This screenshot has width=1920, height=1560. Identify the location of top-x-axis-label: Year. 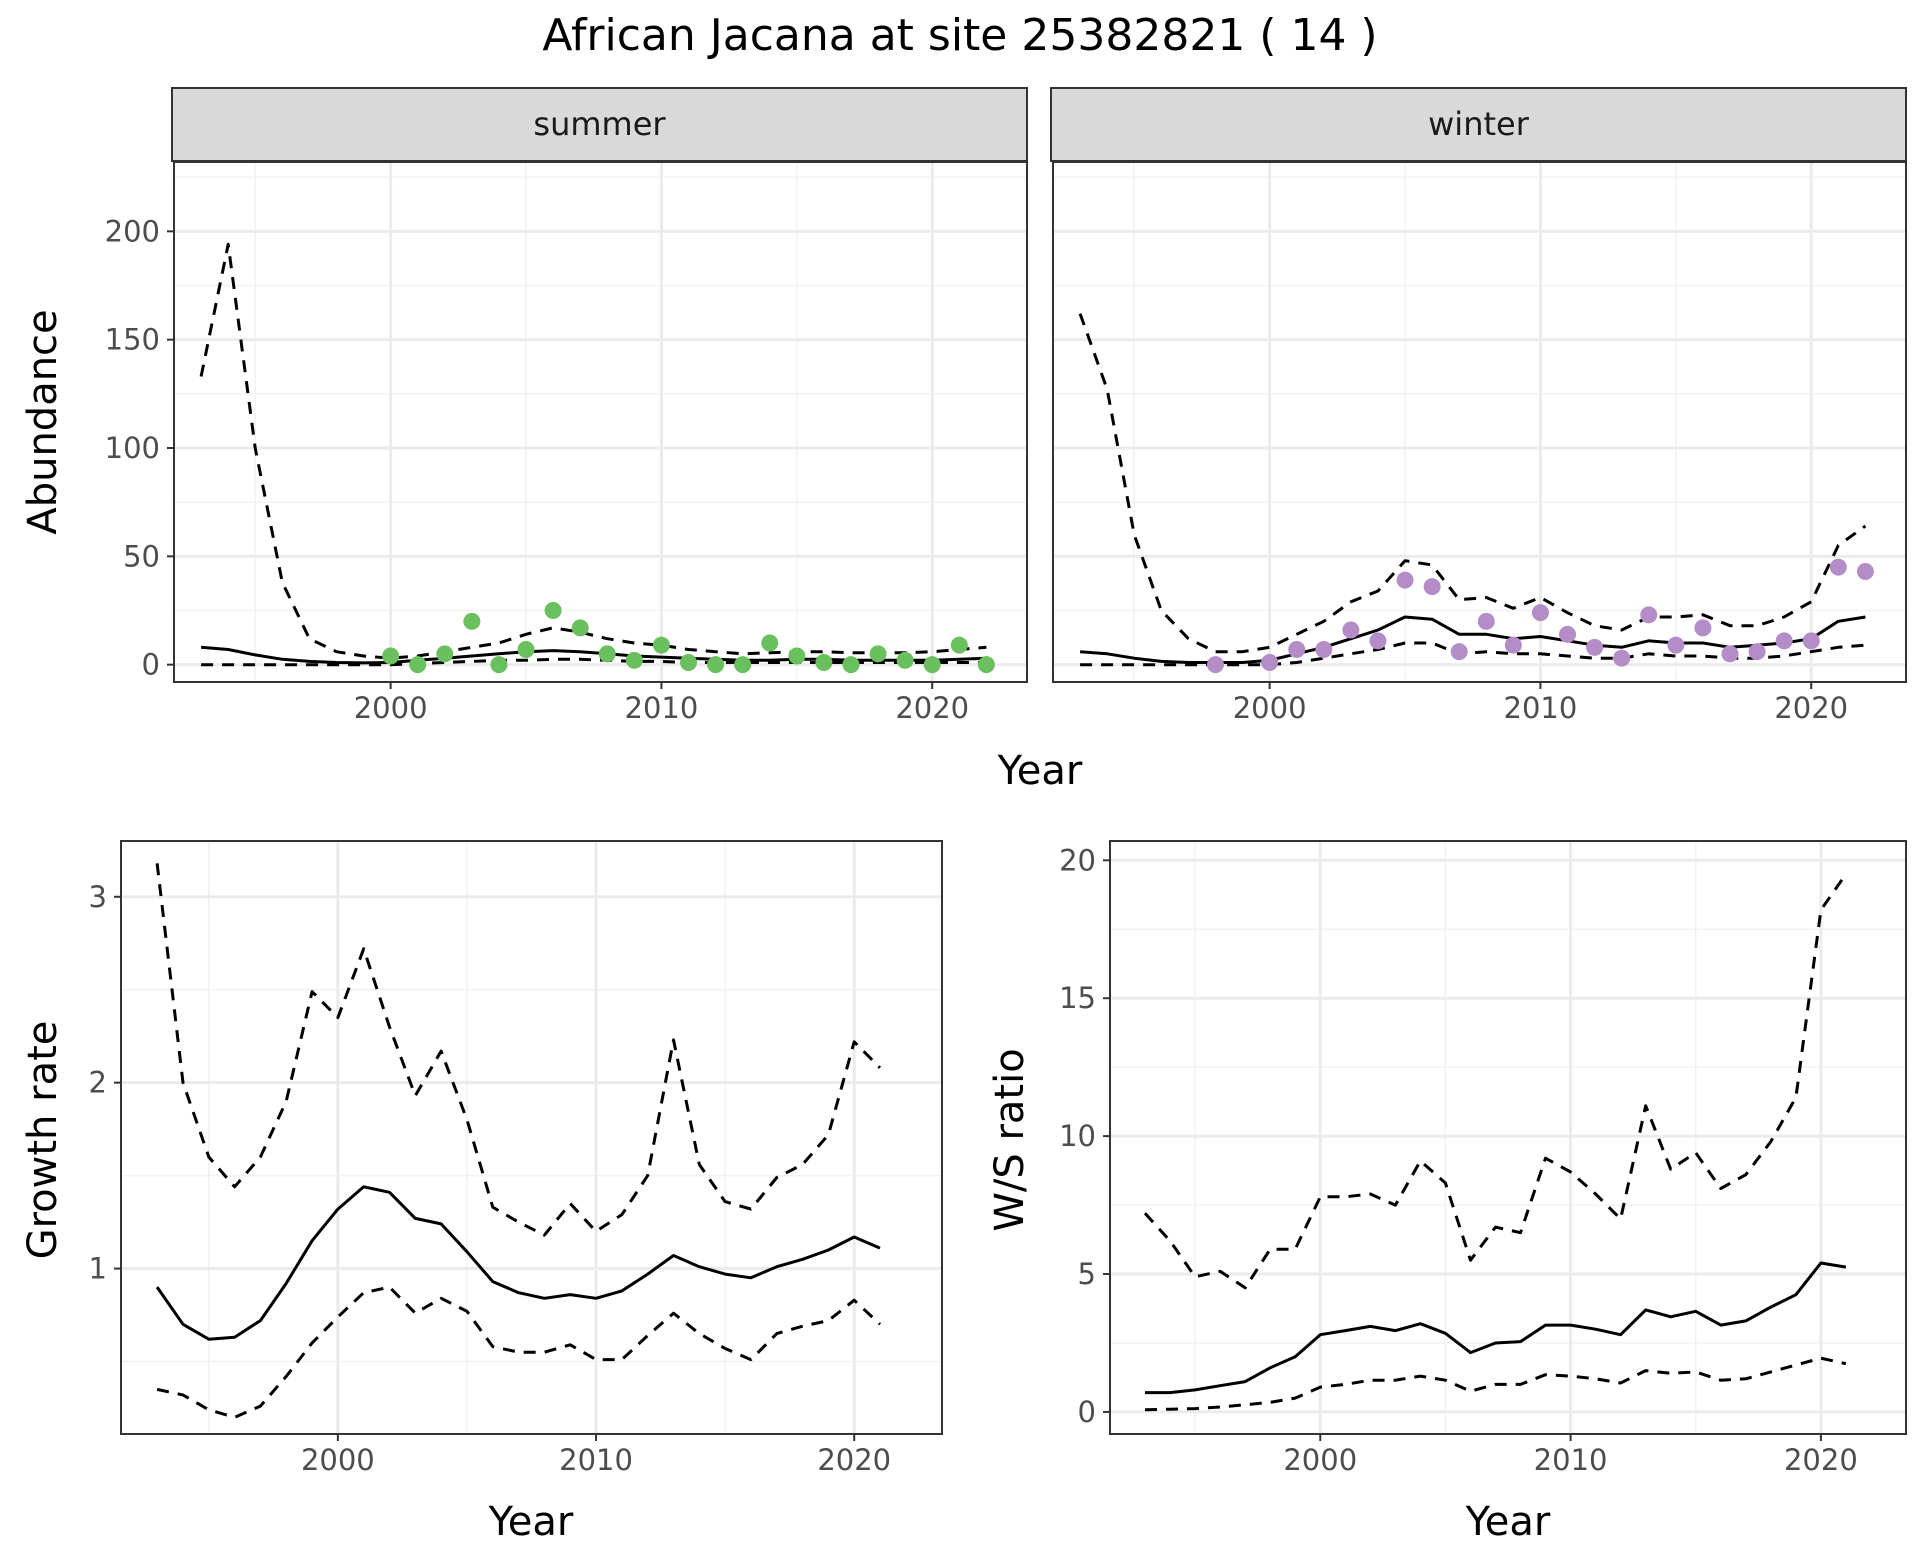
(1040, 771).